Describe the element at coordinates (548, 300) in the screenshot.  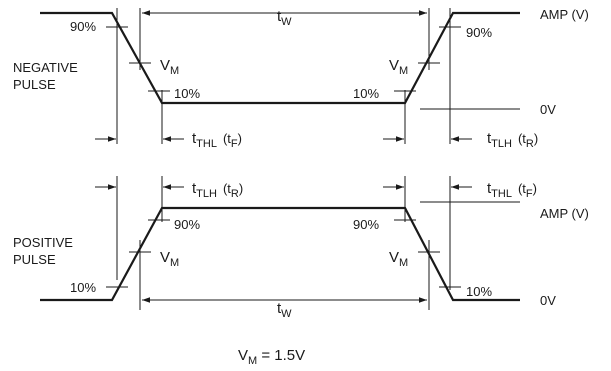
I see `pos-label-zero: 0V` at that location.